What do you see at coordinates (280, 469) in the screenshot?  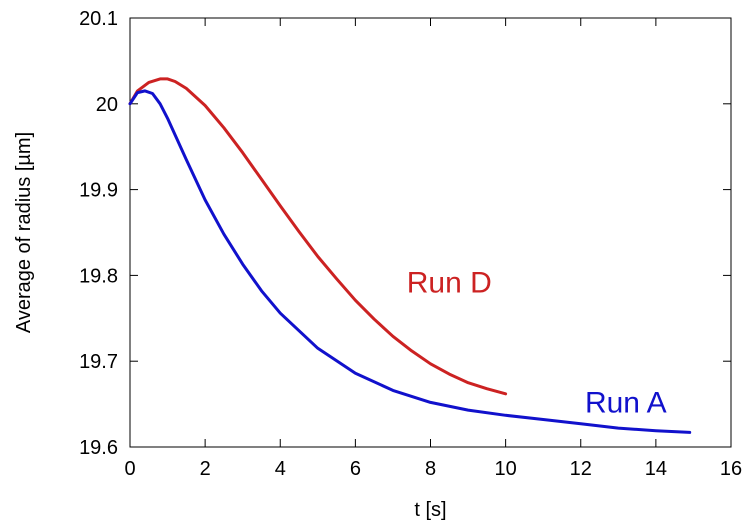 I see `x-tick-label: 4` at bounding box center [280, 469].